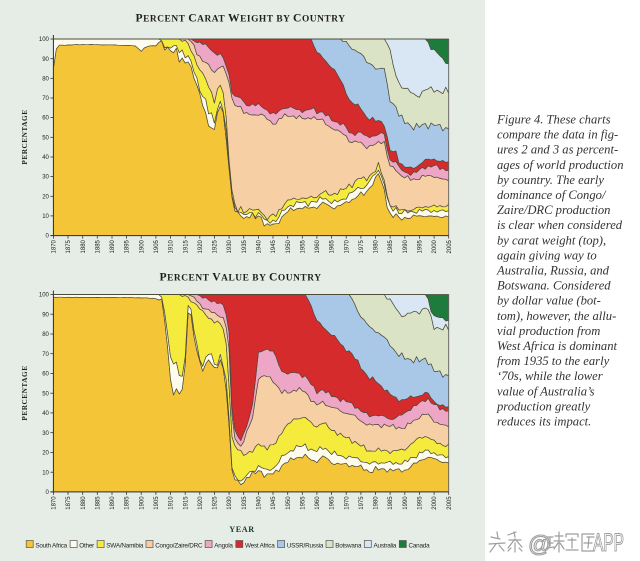 The width and height of the screenshot is (640, 561). I want to click on svg-text:PERCENT CARAT WEIGHT BY COUNTR: PERCENT CARAT WEIGHT BY COUNTRY, so click(240, 18).